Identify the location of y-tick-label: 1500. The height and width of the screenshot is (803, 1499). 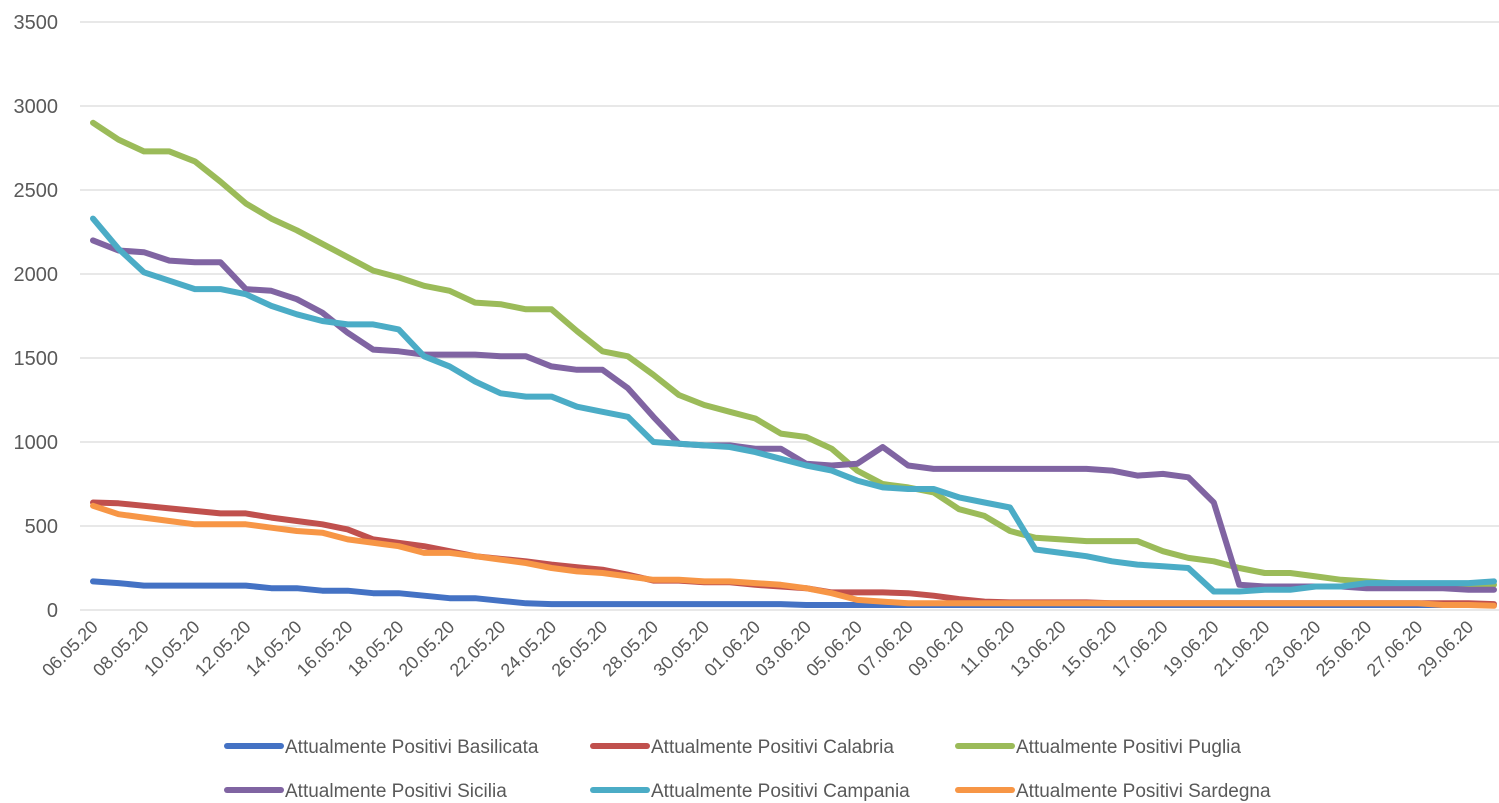
(36, 359).